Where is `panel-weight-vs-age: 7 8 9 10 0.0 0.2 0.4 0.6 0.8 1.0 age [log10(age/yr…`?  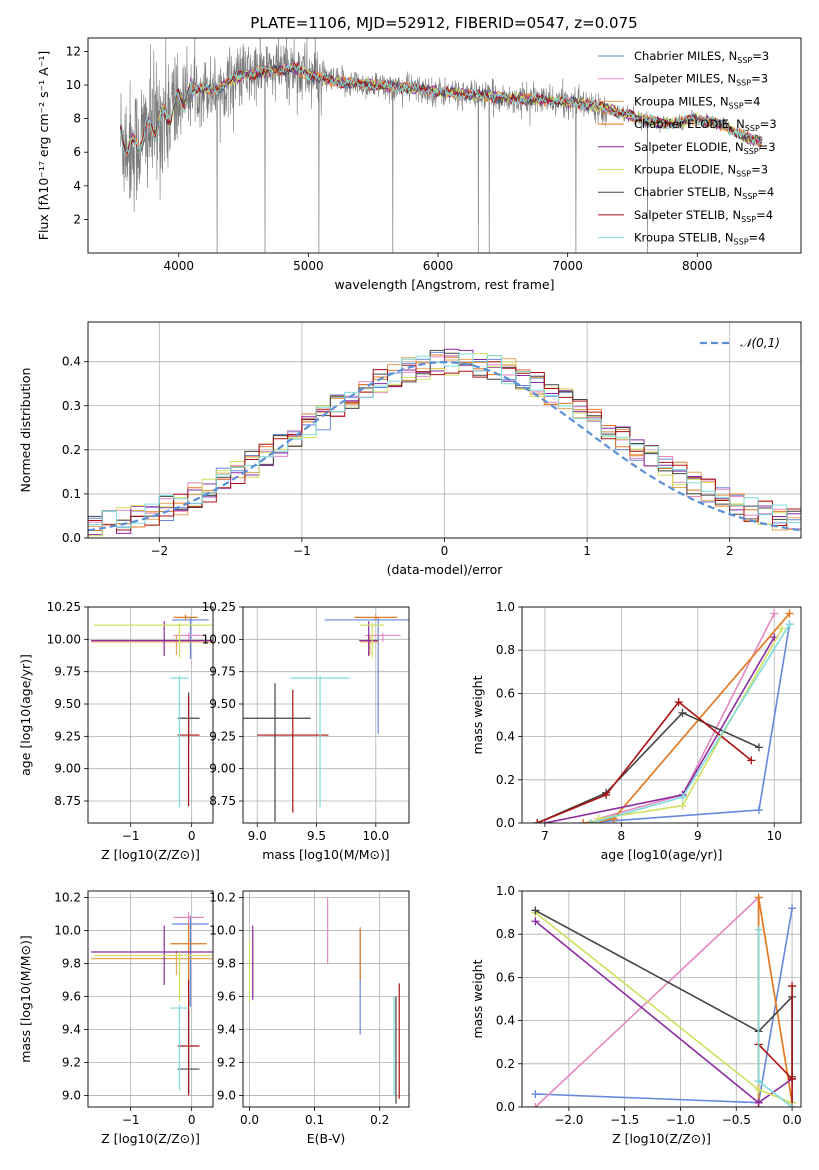 panel-weight-vs-age: 7 8 9 10 0.0 0.2 0.4 0.6 0.8 1.0 age [log10(age/yr… is located at coordinates (636, 731).